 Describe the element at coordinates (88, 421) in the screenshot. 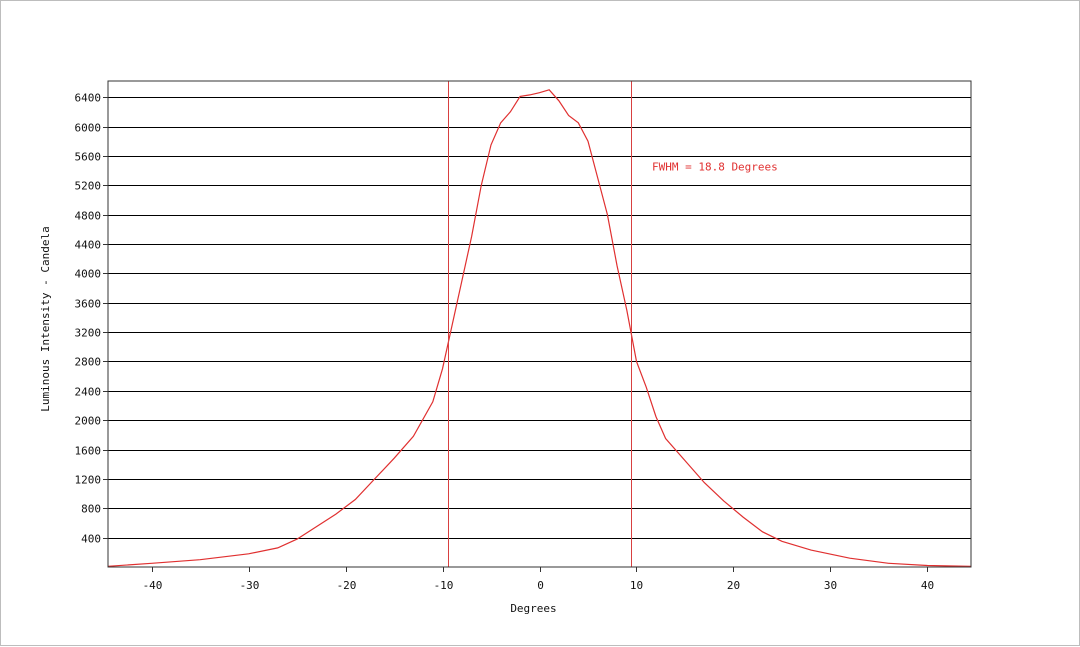

I see `y-tick-label: 2000` at that location.